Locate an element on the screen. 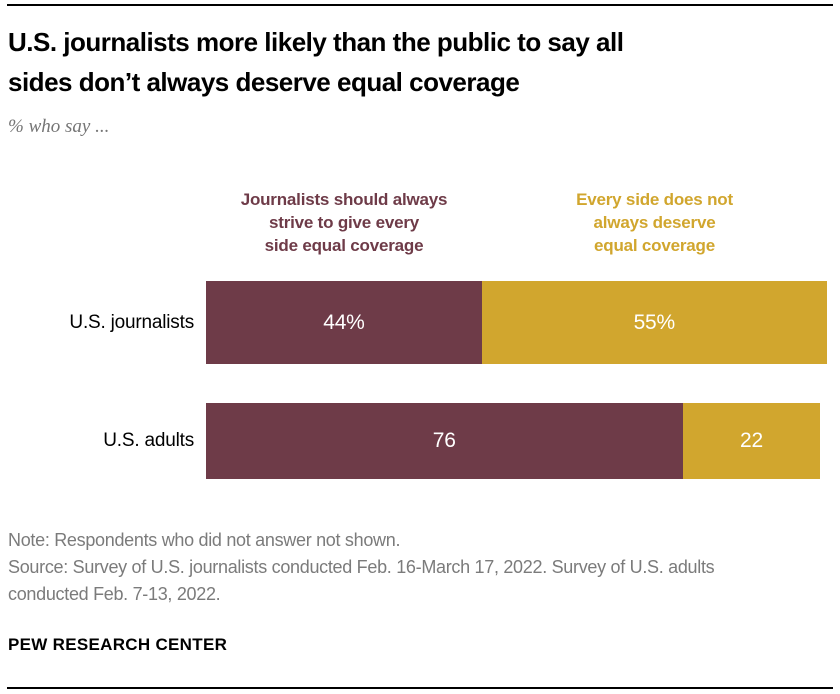 The image size is (840, 694). bottom-divider is located at coordinates (420, 688).